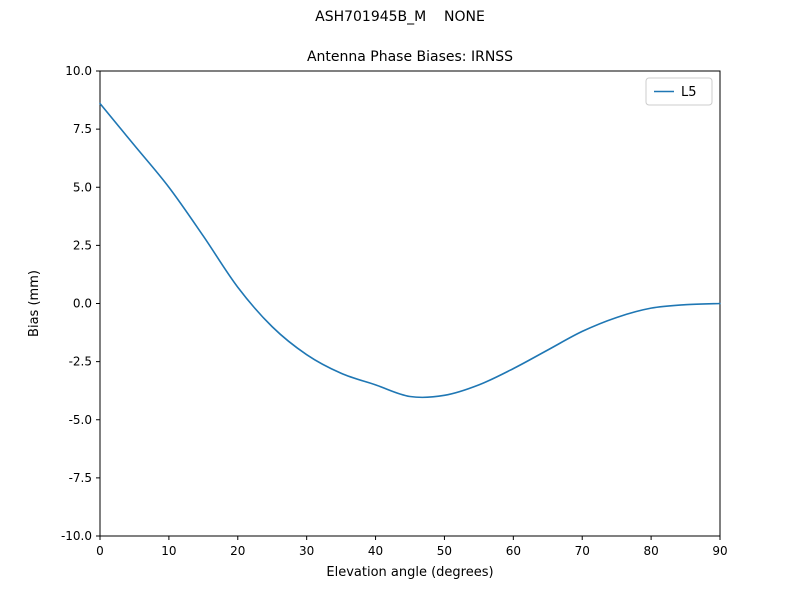  I want to click on x-tick-label: 90, so click(719, 551).